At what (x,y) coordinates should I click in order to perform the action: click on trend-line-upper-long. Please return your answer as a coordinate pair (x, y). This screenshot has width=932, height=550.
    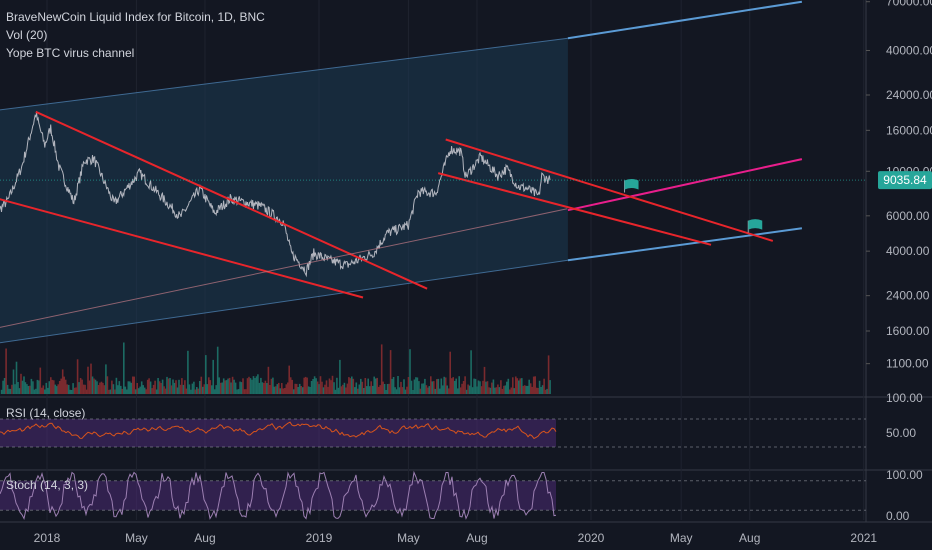
    Looking at the image, I should click on (231, 200).